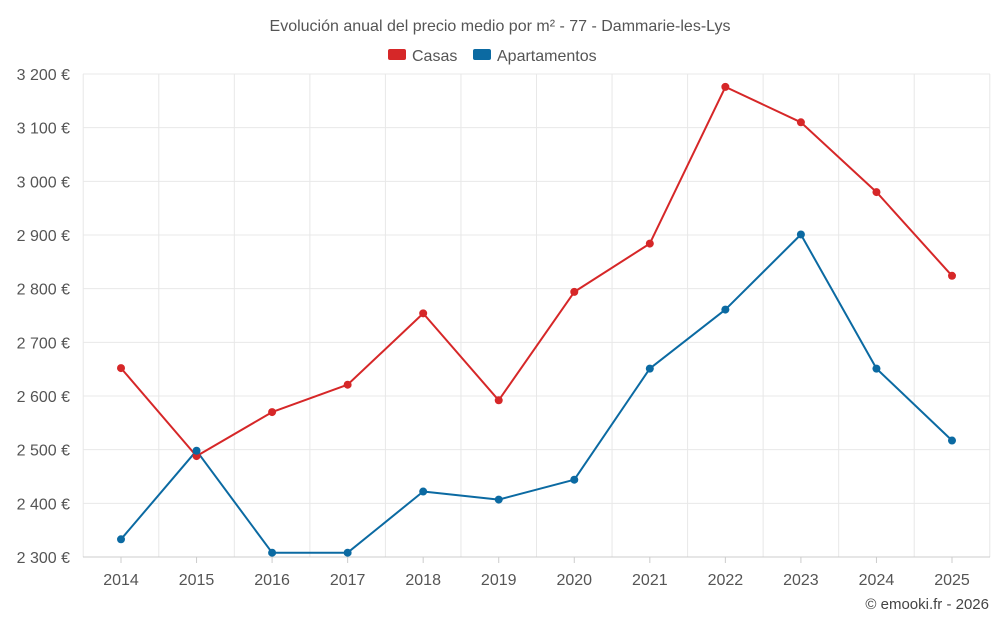 The width and height of the screenshot is (1000, 625). What do you see at coordinates (434, 56) in the screenshot?
I see `legend-label-casas: Casas` at bounding box center [434, 56].